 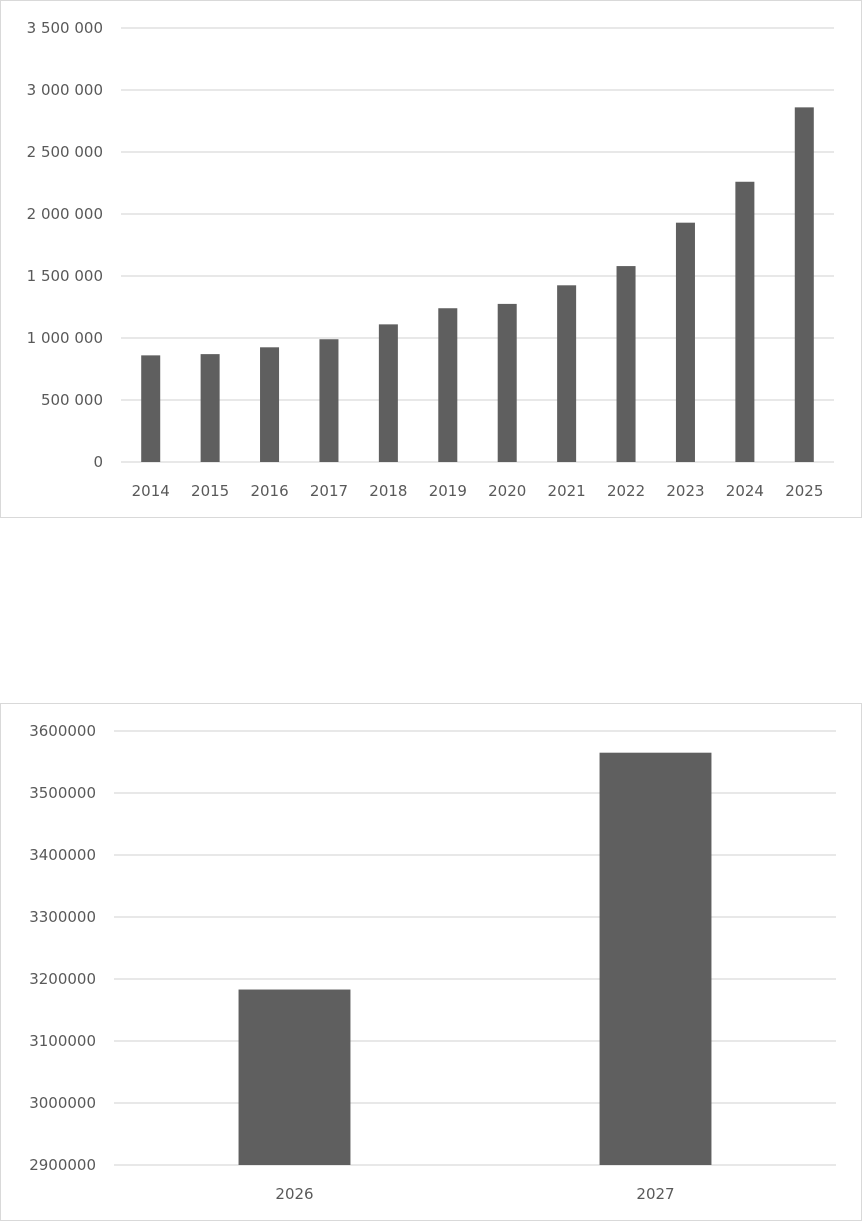 What do you see at coordinates (62, 979) in the screenshot?
I see `forecast-y-tick-label: 3200000` at bounding box center [62, 979].